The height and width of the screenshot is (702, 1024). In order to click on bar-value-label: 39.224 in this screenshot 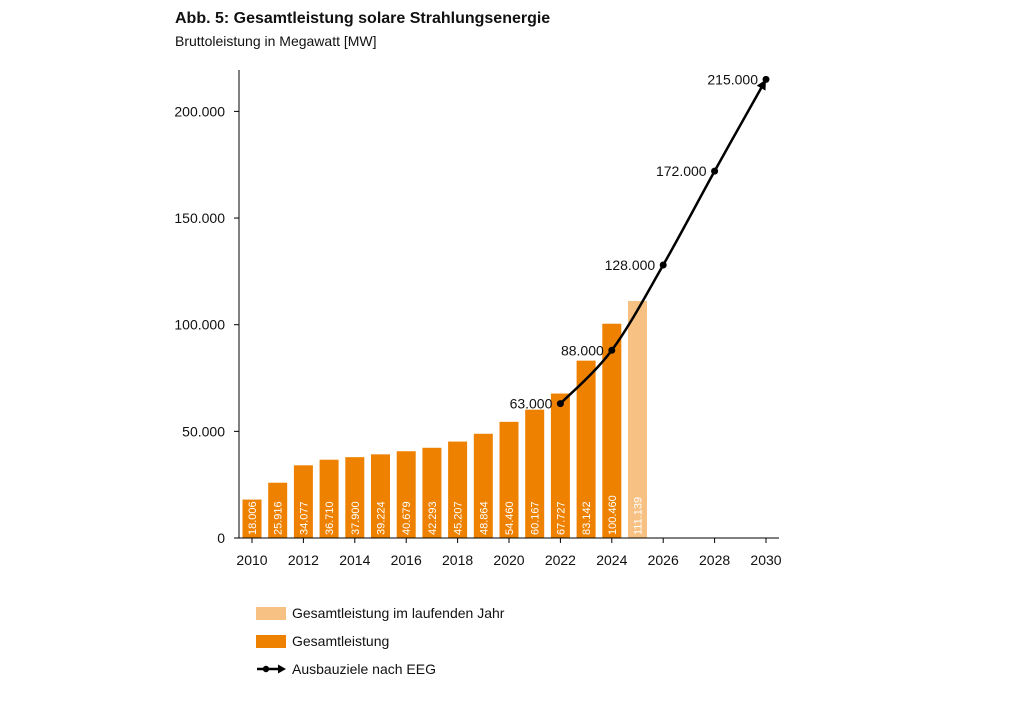, I will do `click(382, 518)`.